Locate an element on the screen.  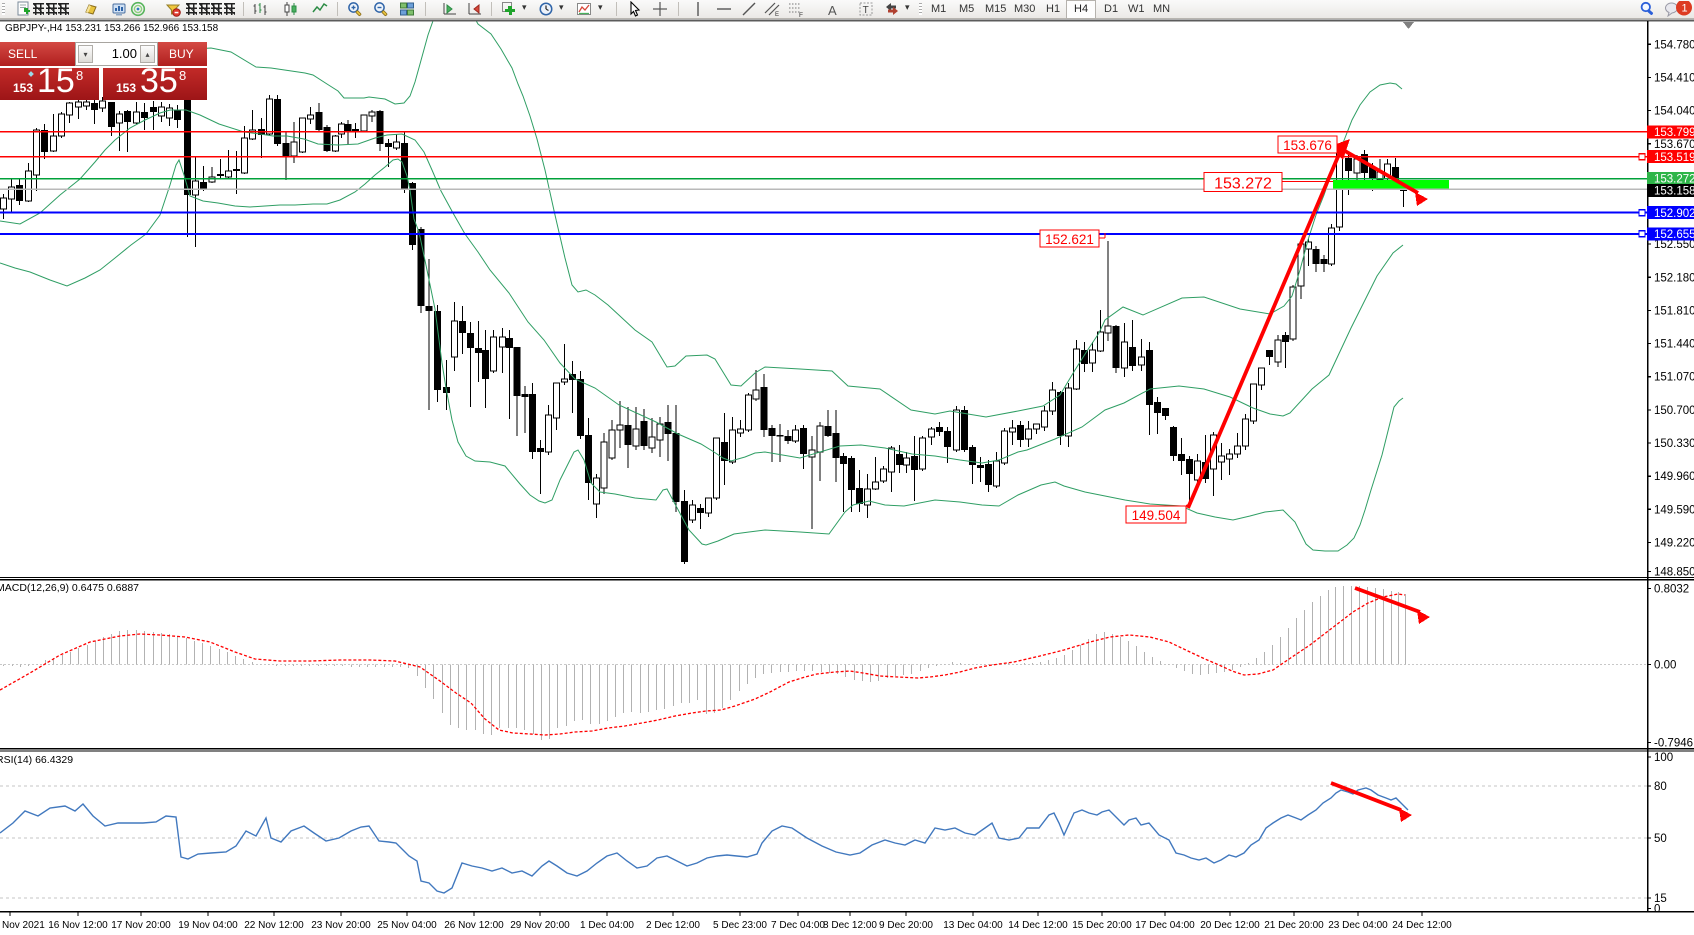
svg-text: 16 Nov 12:00 is located at coordinates (78, 925).